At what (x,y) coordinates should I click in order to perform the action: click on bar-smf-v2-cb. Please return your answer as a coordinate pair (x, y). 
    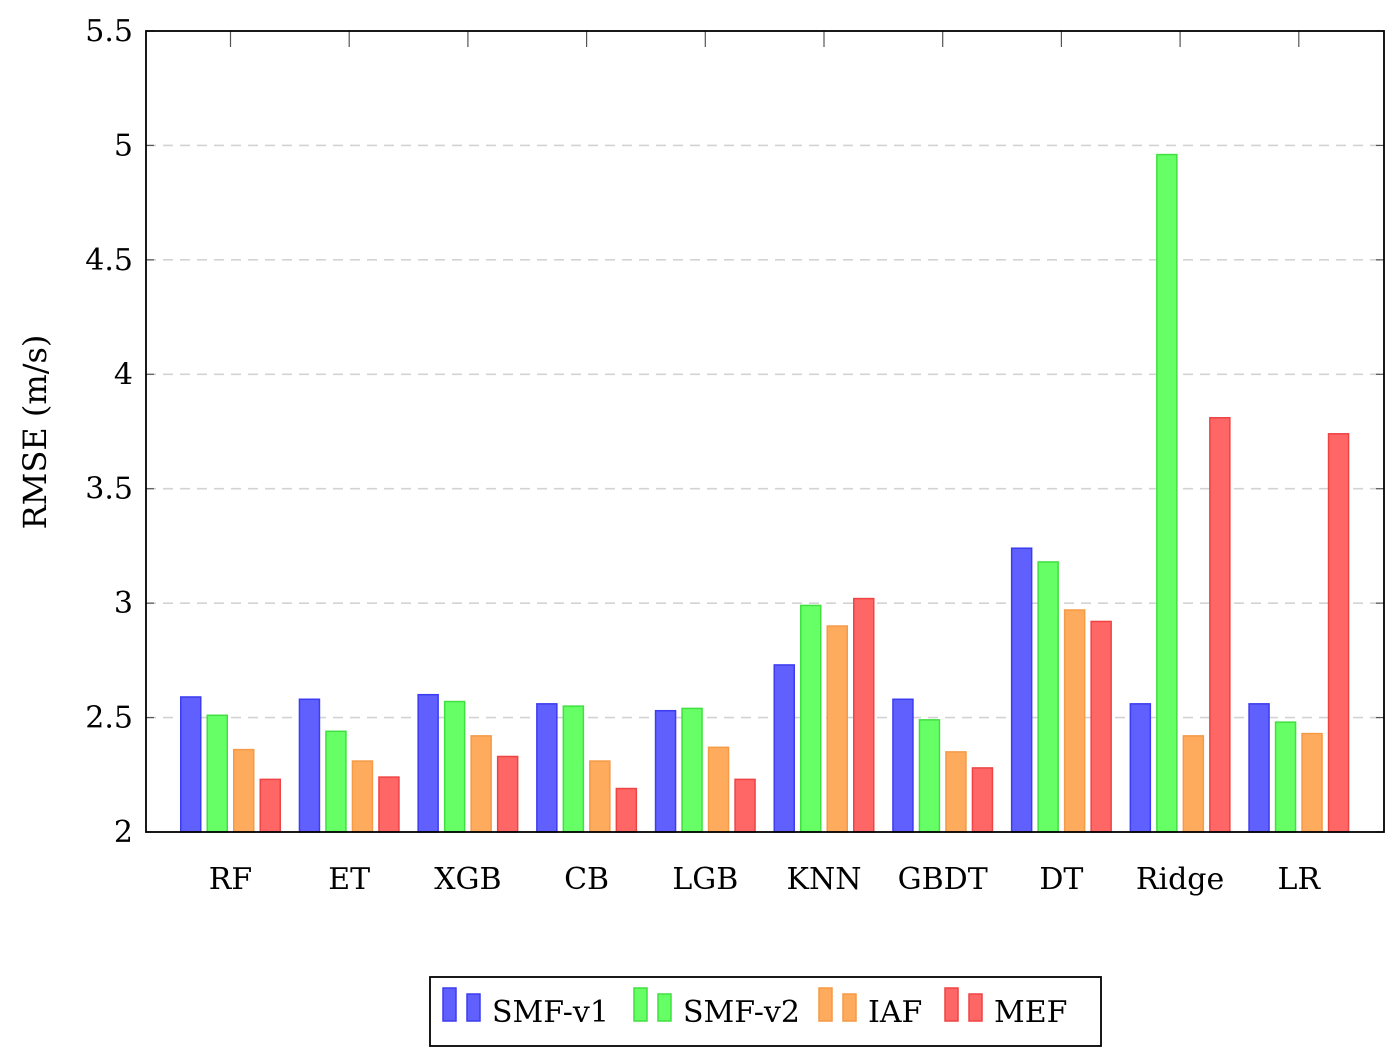
    Looking at the image, I should click on (573, 769).